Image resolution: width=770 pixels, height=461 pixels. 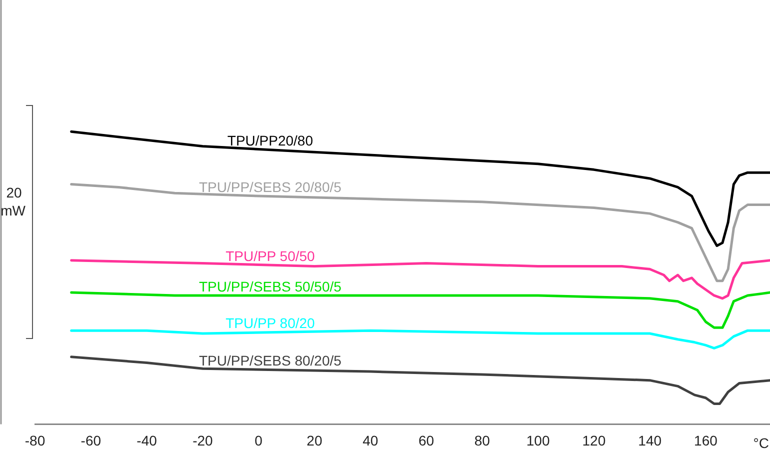 What do you see at coordinates (91, 440) in the screenshot?
I see `x-tick-label: -60` at bounding box center [91, 440].